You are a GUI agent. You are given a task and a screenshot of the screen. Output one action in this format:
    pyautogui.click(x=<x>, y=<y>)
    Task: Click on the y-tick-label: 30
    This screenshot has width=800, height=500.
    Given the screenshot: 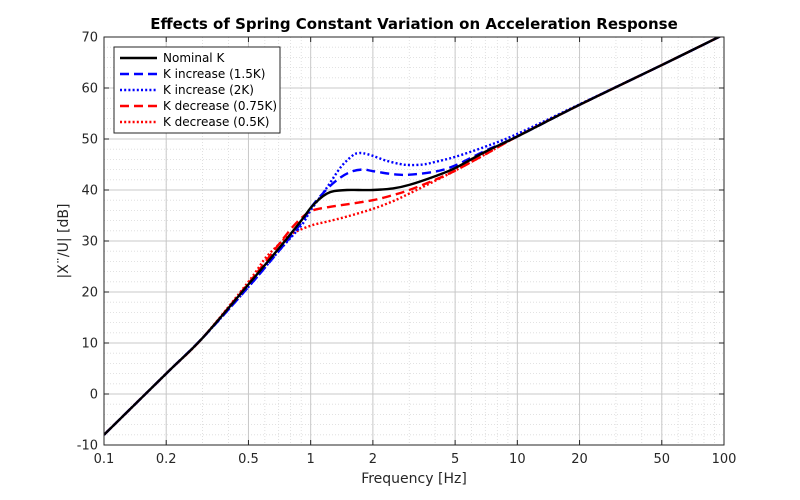 What is the action you would take?
    pyautogui.click(x=89, y=242)
    